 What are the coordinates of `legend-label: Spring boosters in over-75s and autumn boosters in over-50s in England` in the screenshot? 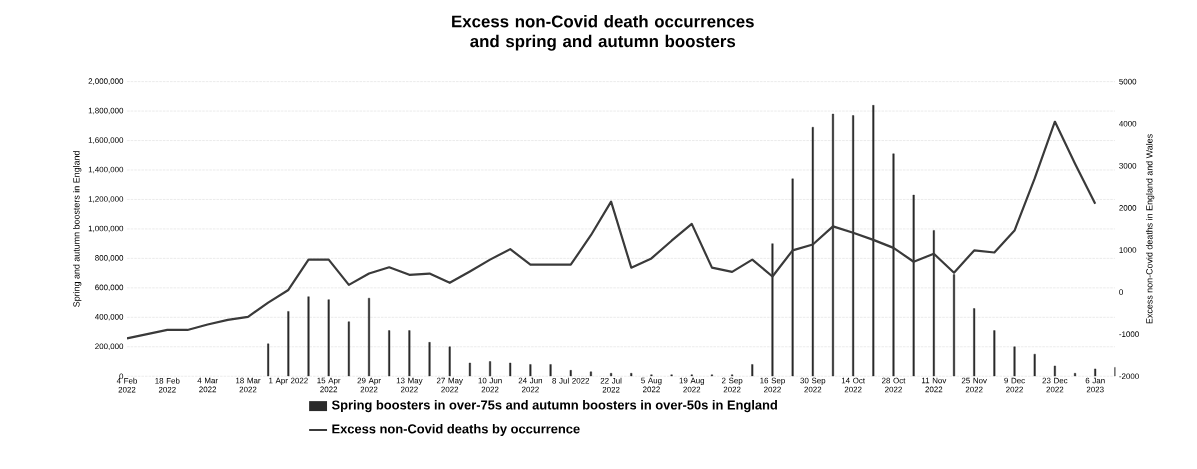 It's located at (554, 406).